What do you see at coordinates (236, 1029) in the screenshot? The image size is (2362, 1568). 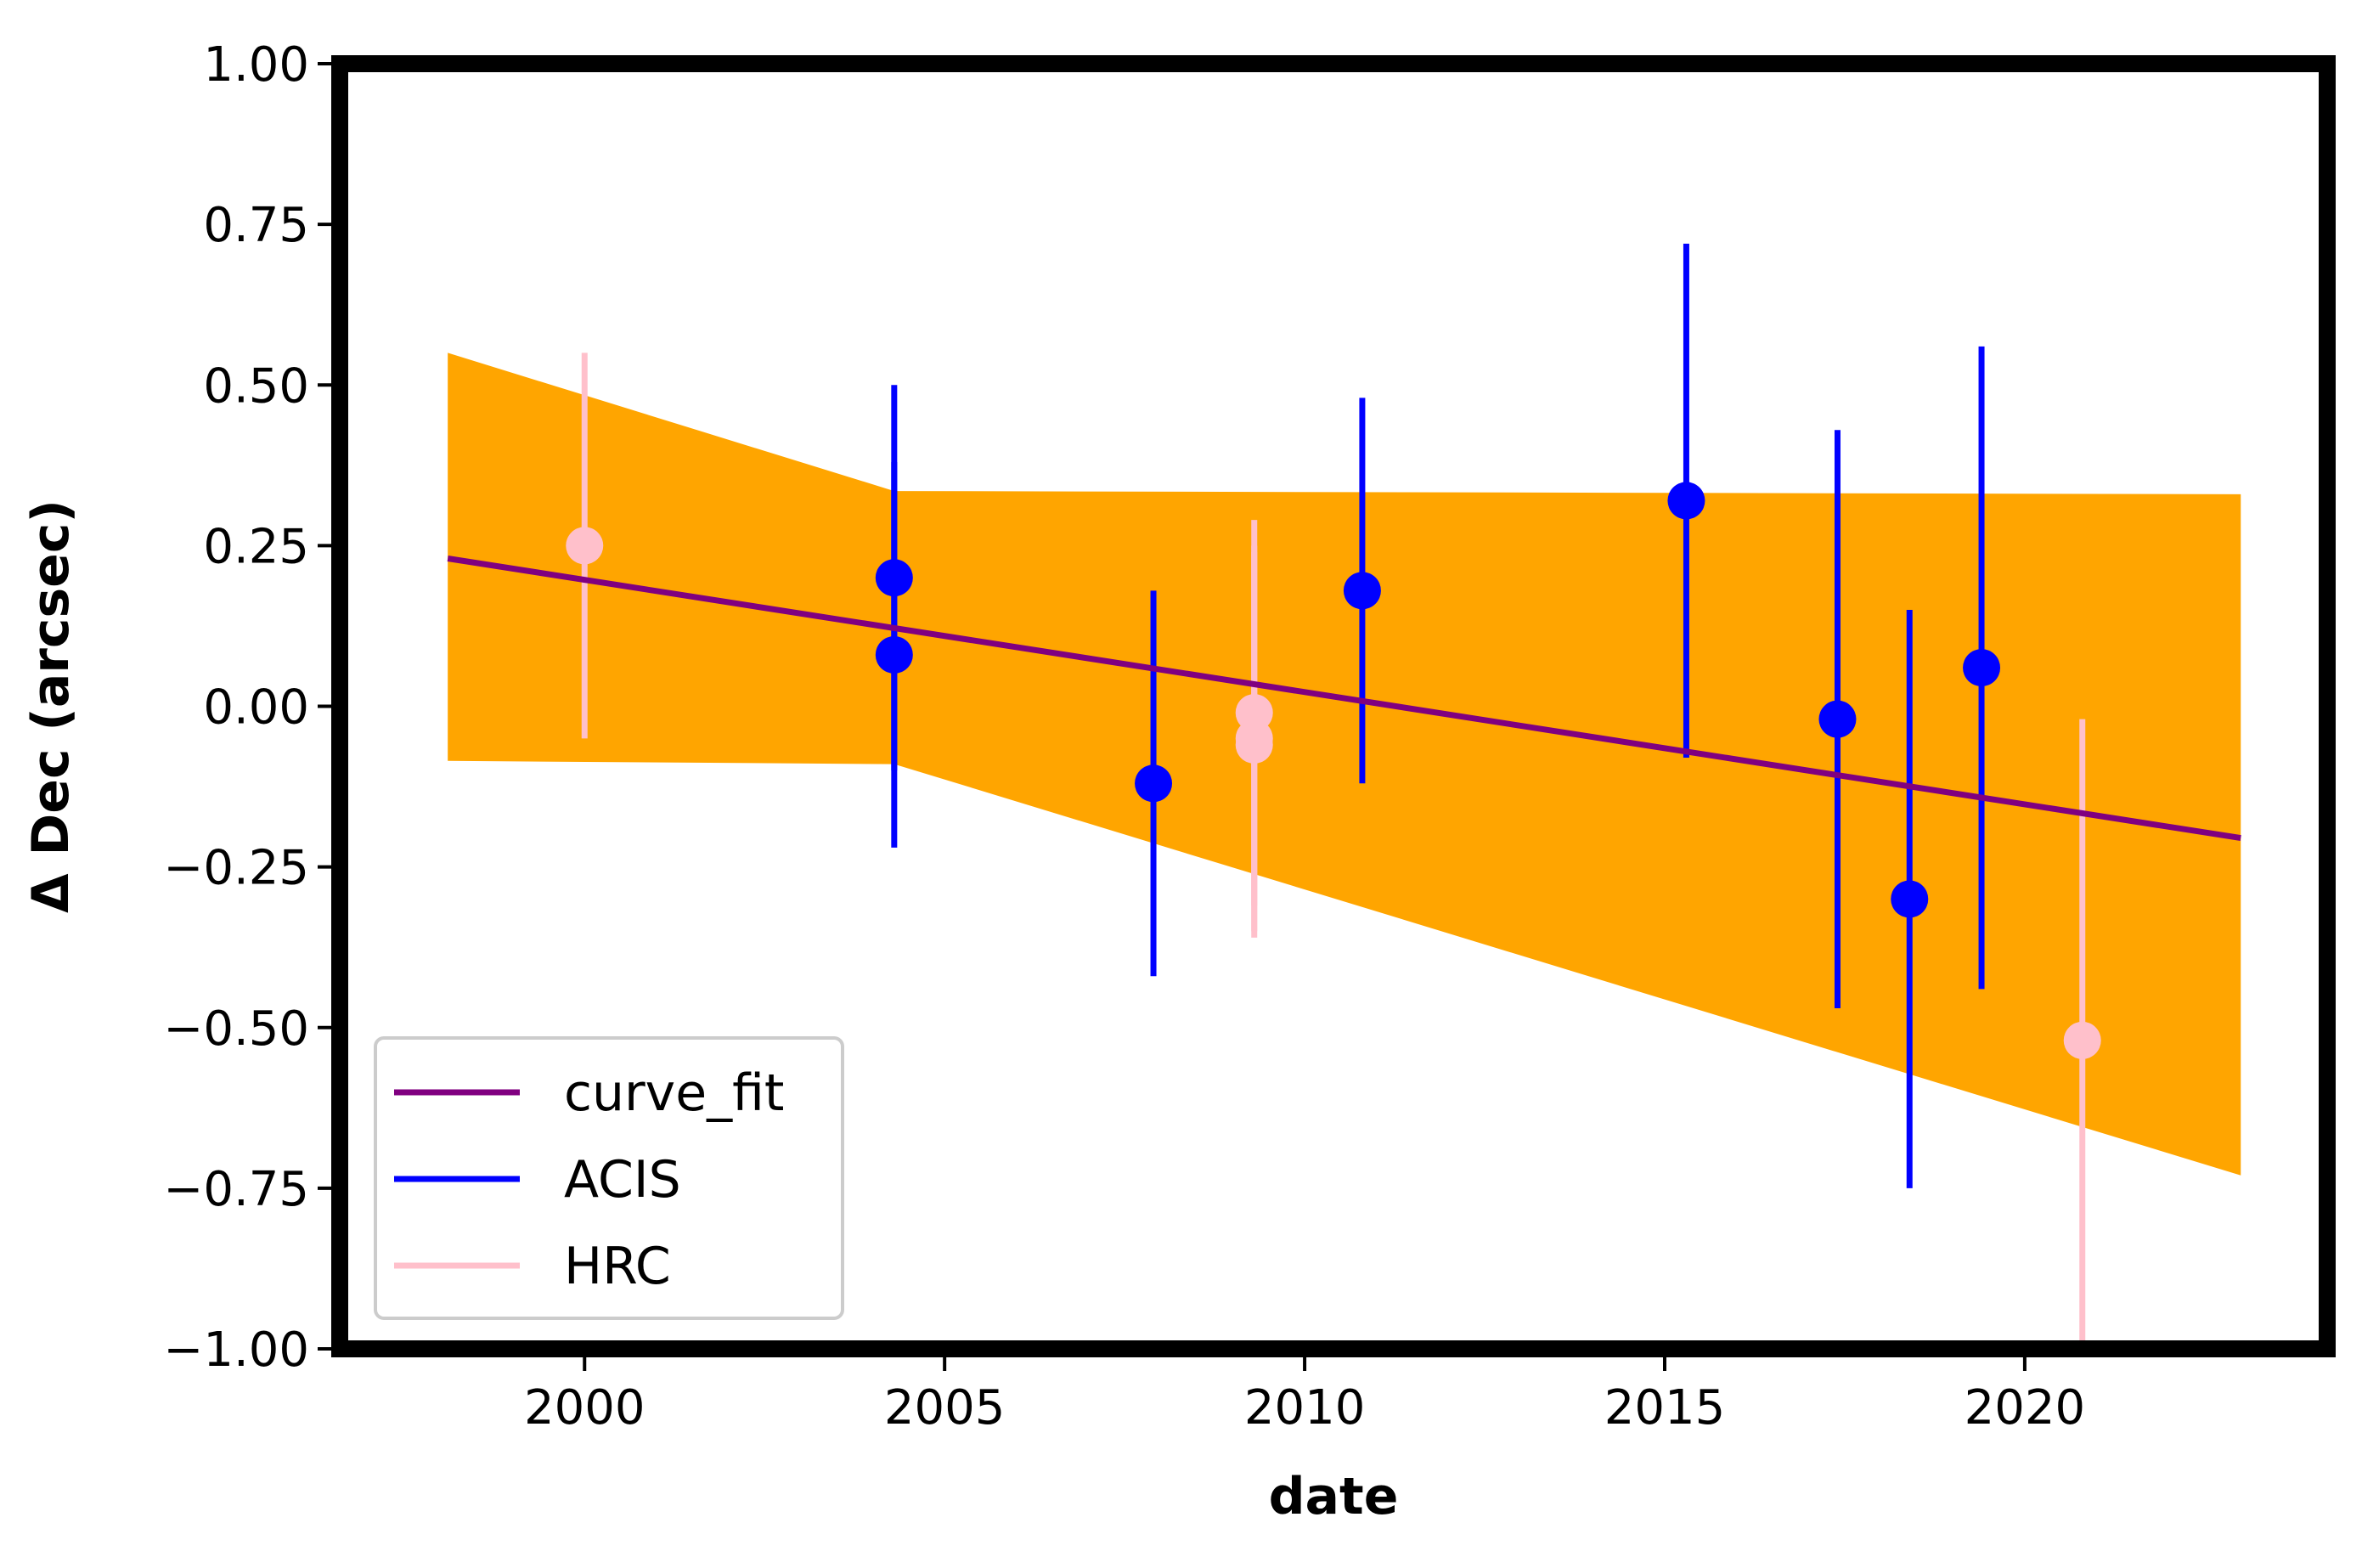 I see `y-tick-label-6: −0.50` at bounding box center [236, 1029].